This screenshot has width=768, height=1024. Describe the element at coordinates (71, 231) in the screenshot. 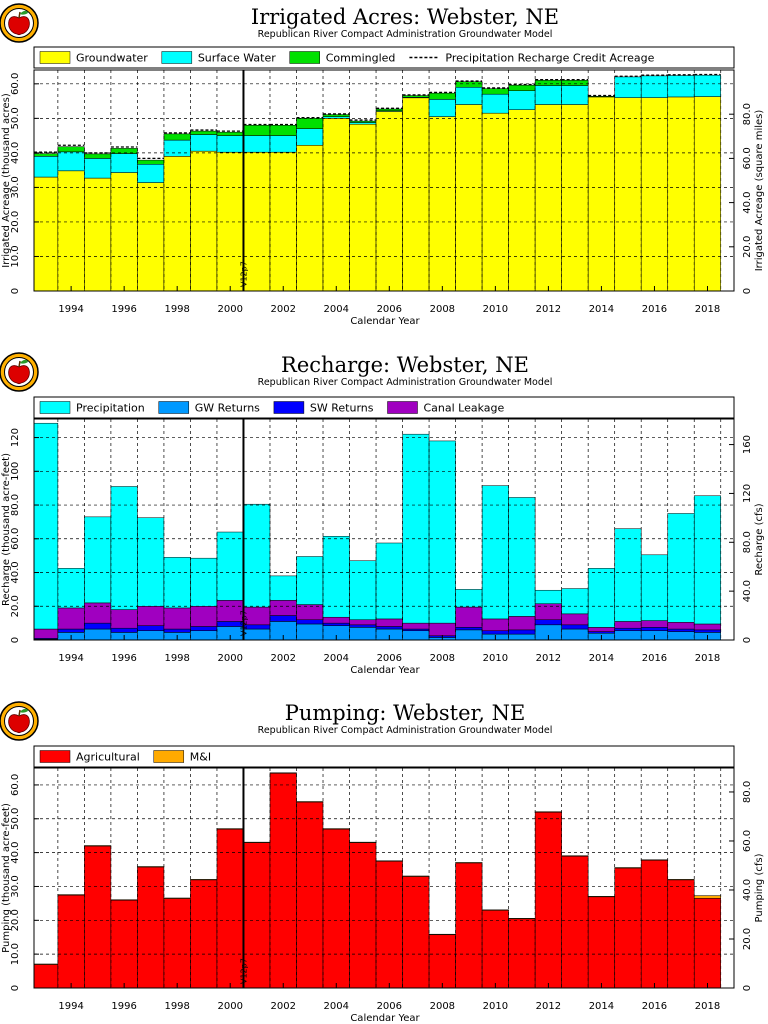

I see `bar-groundwater-1994` at that location.